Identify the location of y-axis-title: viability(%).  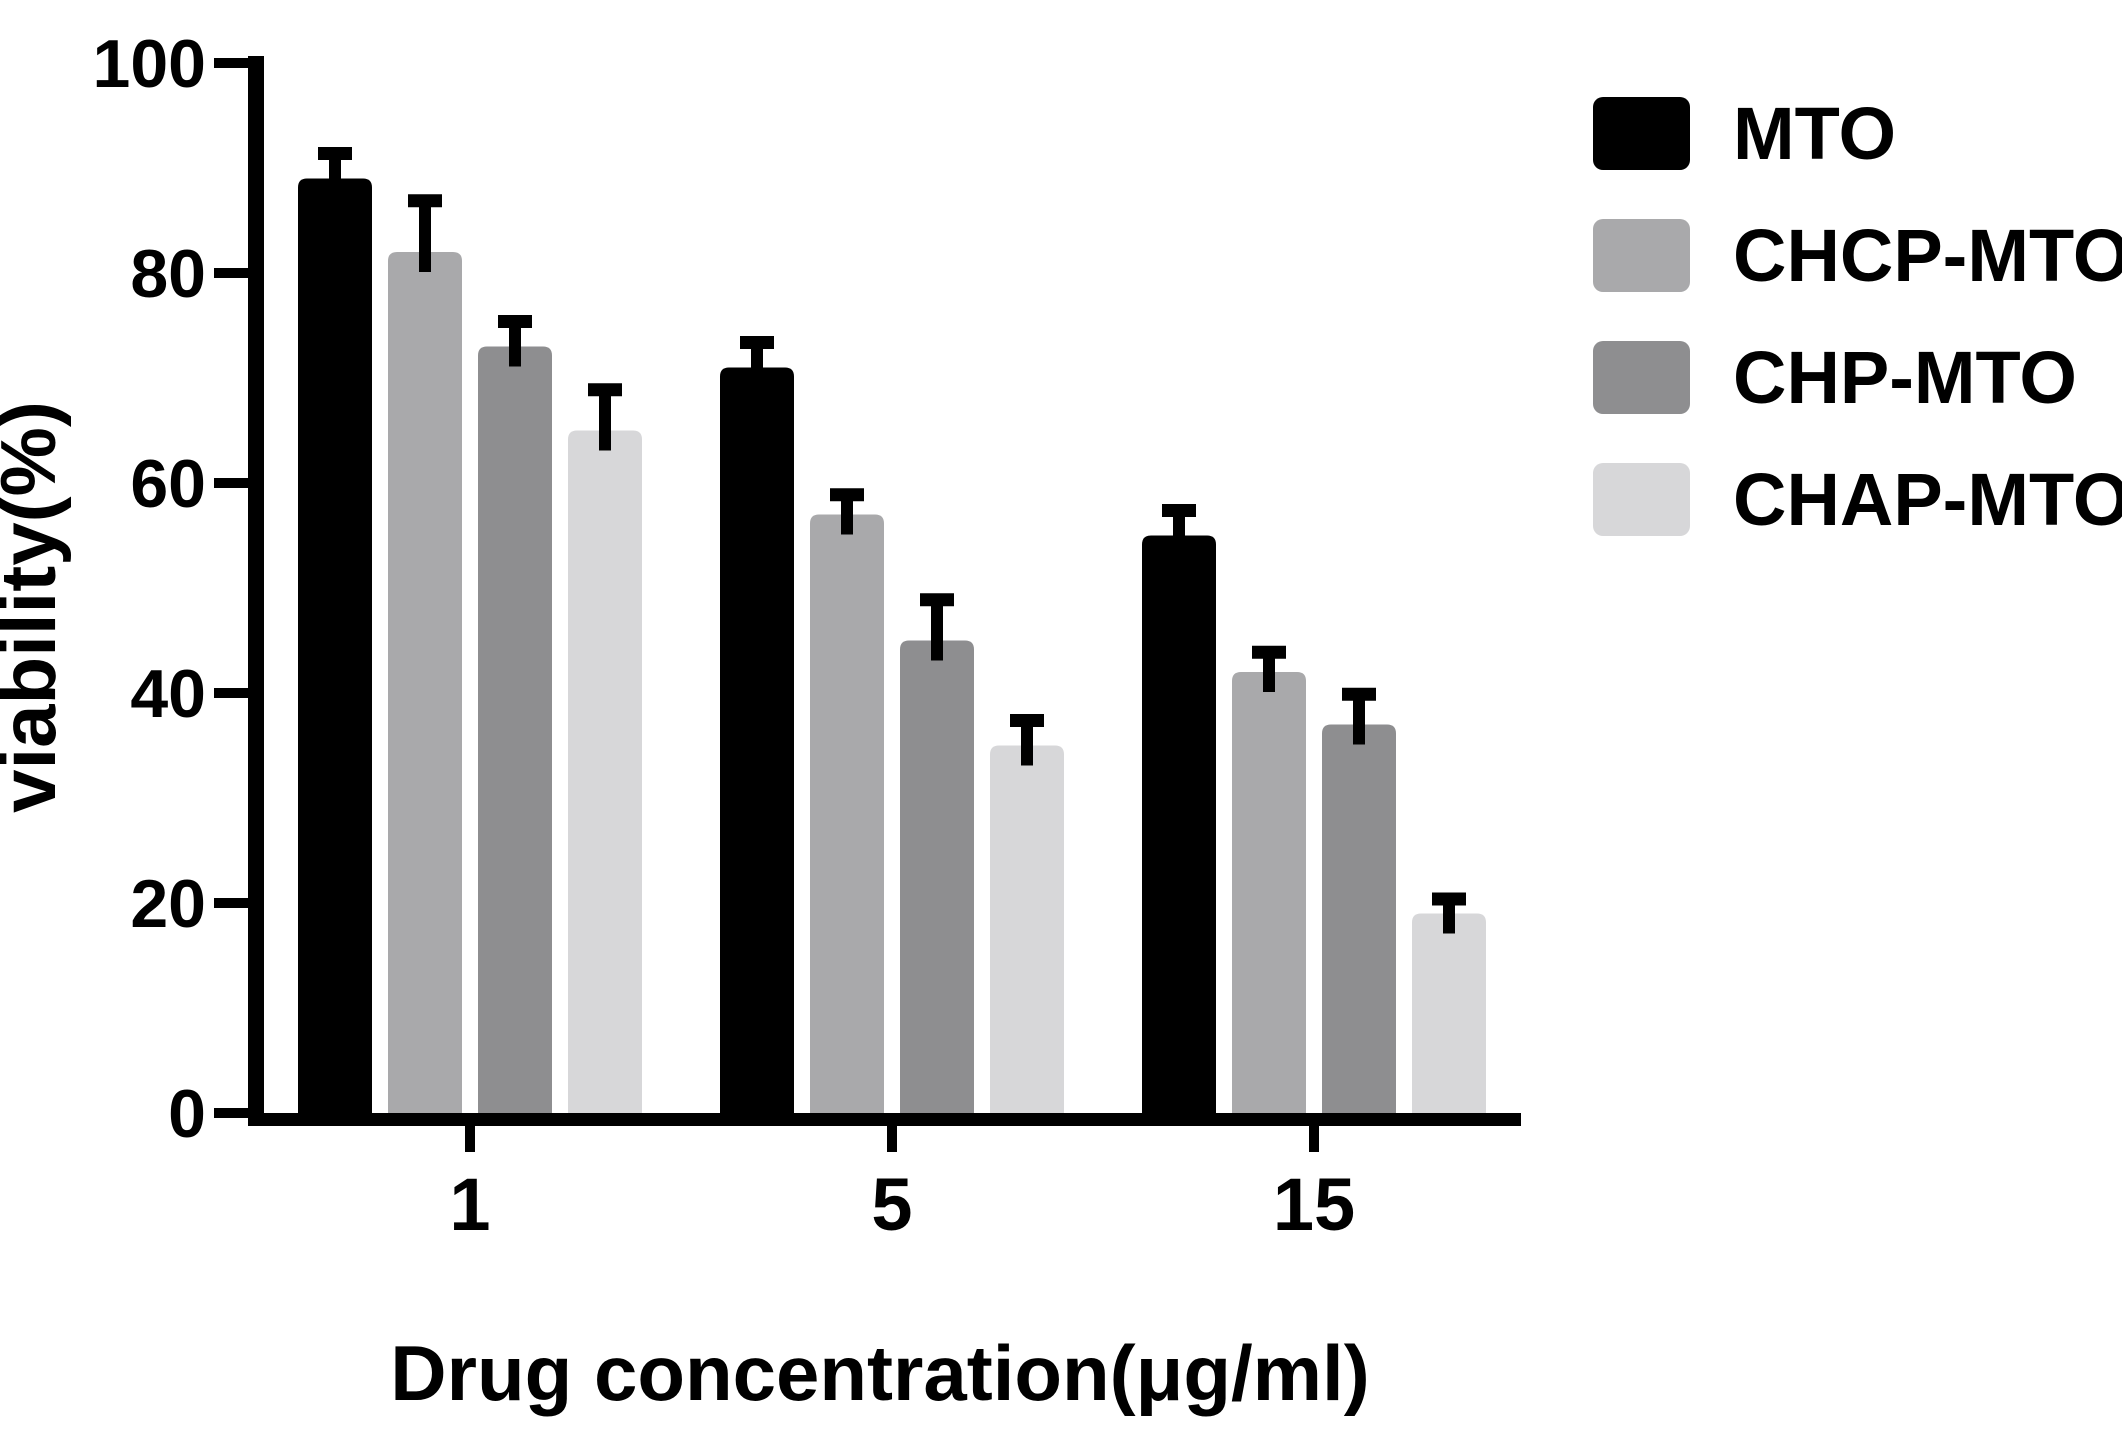
(36, 607).